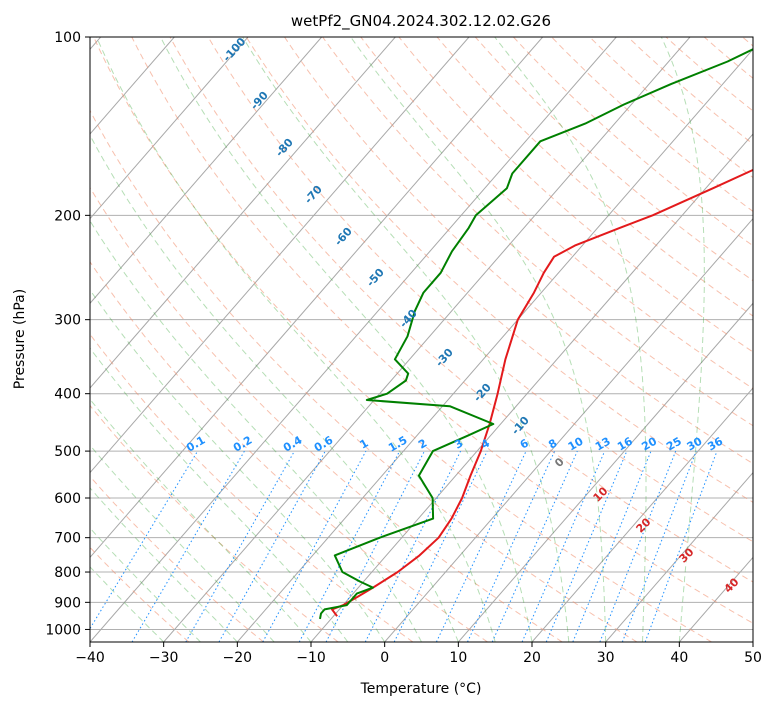 This screenshot has width=775, height=708. I want to click on x-tick-label: 30, so click(606, 658).